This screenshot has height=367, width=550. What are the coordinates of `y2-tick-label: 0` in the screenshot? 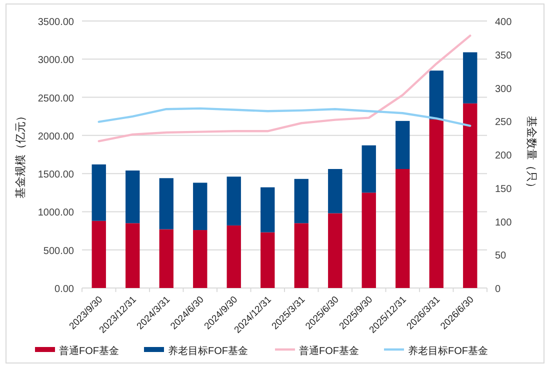 It's located at (498, 289).